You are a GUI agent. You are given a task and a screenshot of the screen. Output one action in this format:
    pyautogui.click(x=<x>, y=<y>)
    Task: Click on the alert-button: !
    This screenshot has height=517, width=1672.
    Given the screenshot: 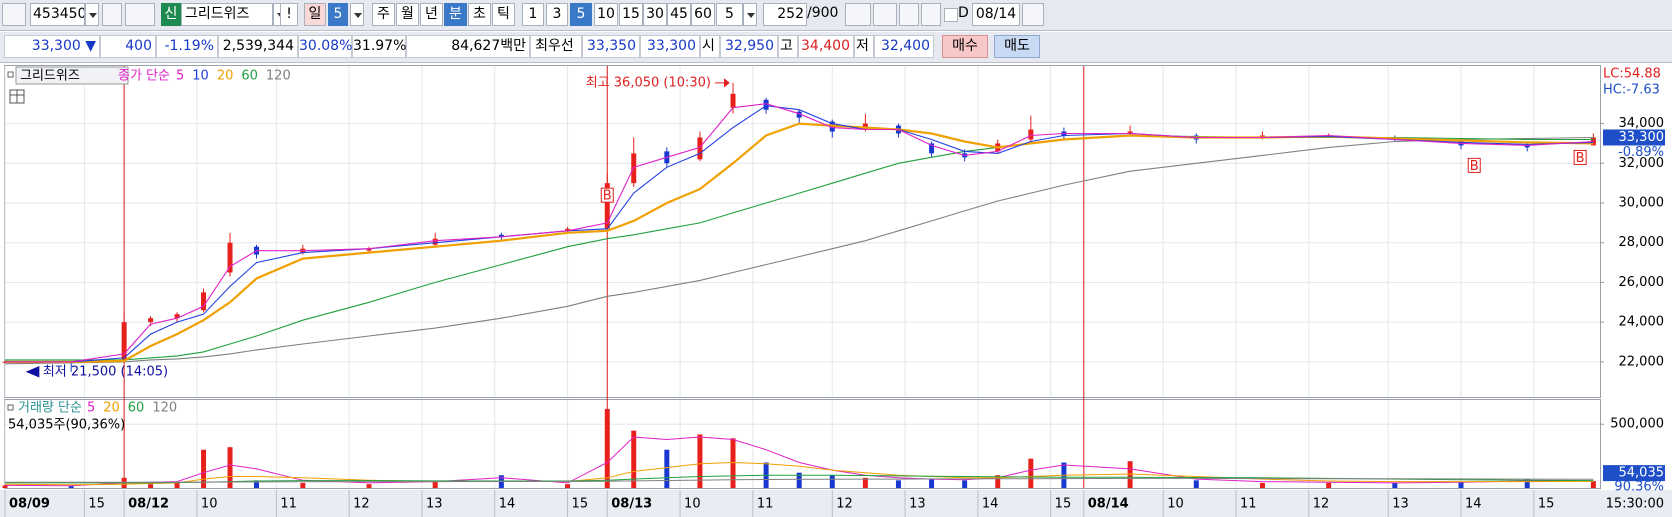 What is the action you would take?
    pyautogui.click(x=289, y=14)
    